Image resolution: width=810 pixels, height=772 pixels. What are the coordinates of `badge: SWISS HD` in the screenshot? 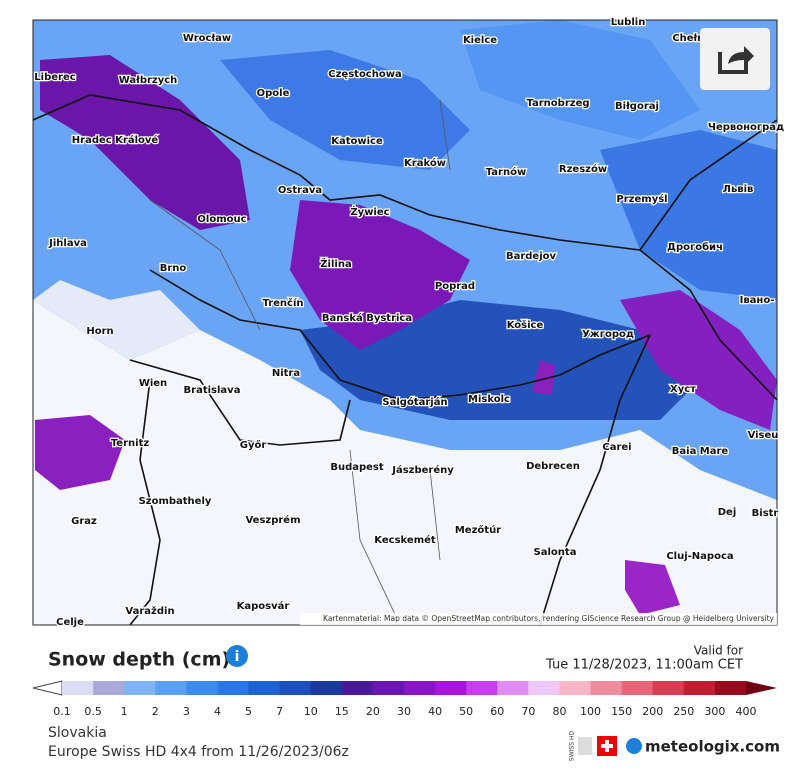 It's located at (572, 746).